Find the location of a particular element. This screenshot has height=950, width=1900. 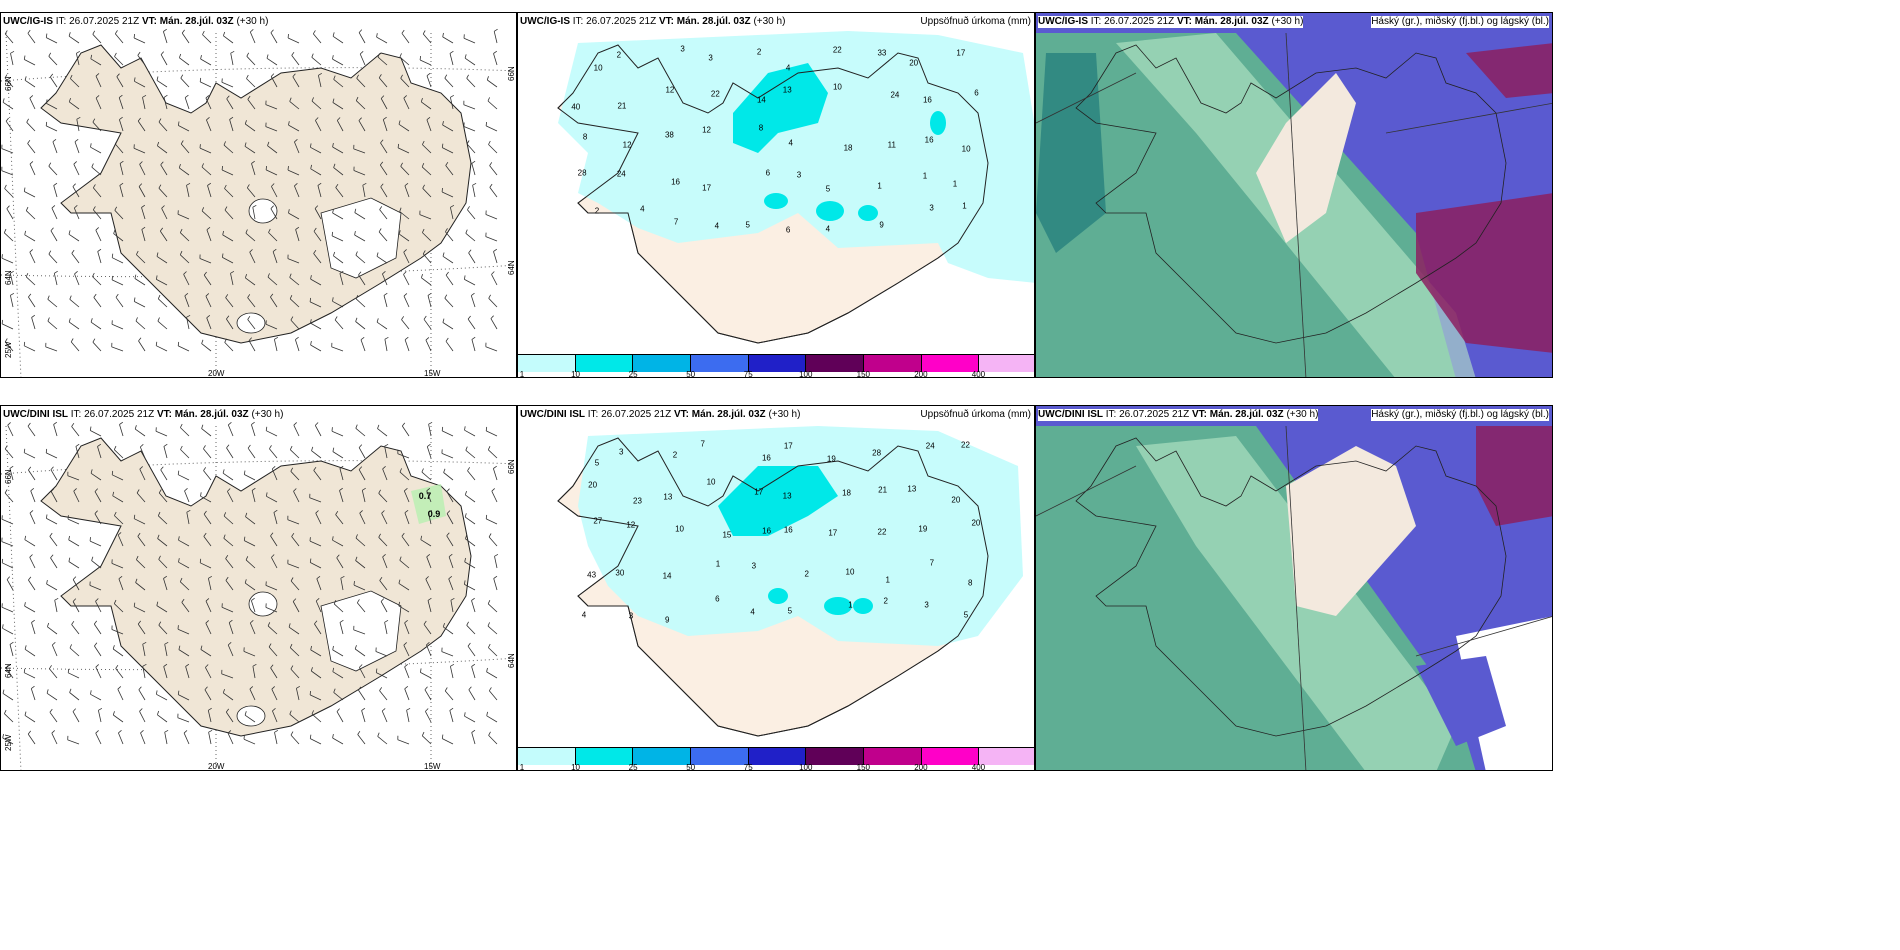

green-precip-area is located at coordinates (428, 504).